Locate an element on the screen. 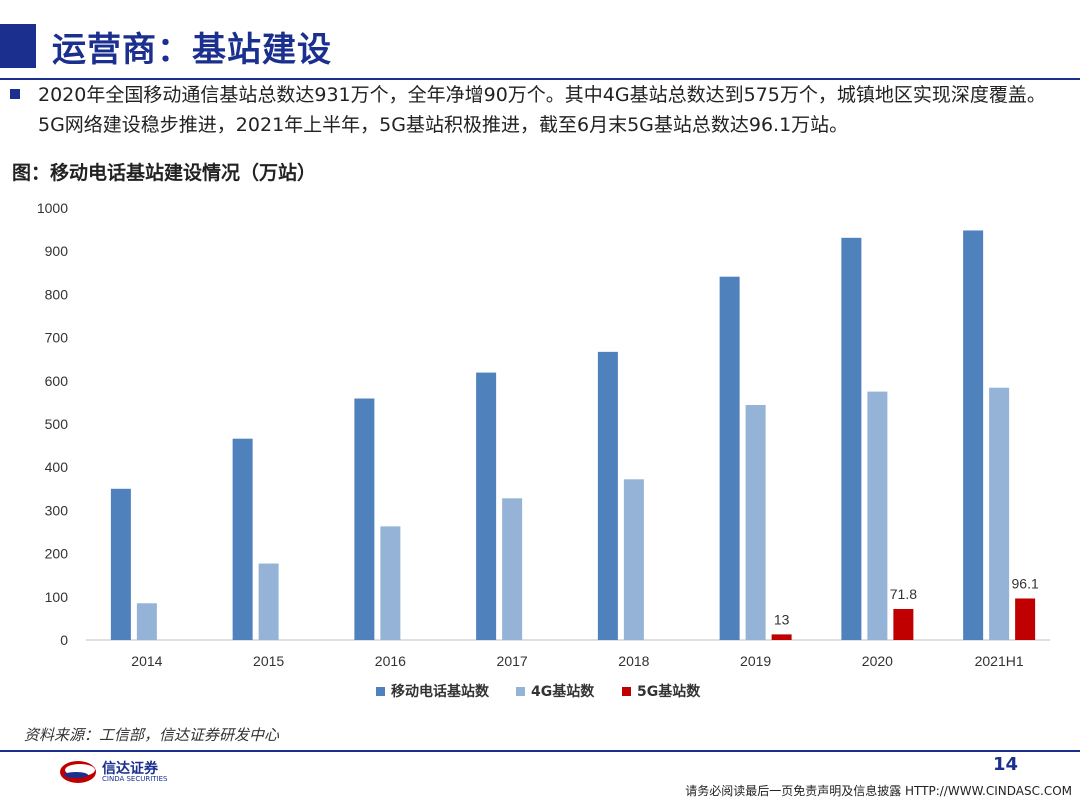 The width and height of the screenshot is (1080, 810). x-tick-label: 2016 is located at coordinates (390, 661).